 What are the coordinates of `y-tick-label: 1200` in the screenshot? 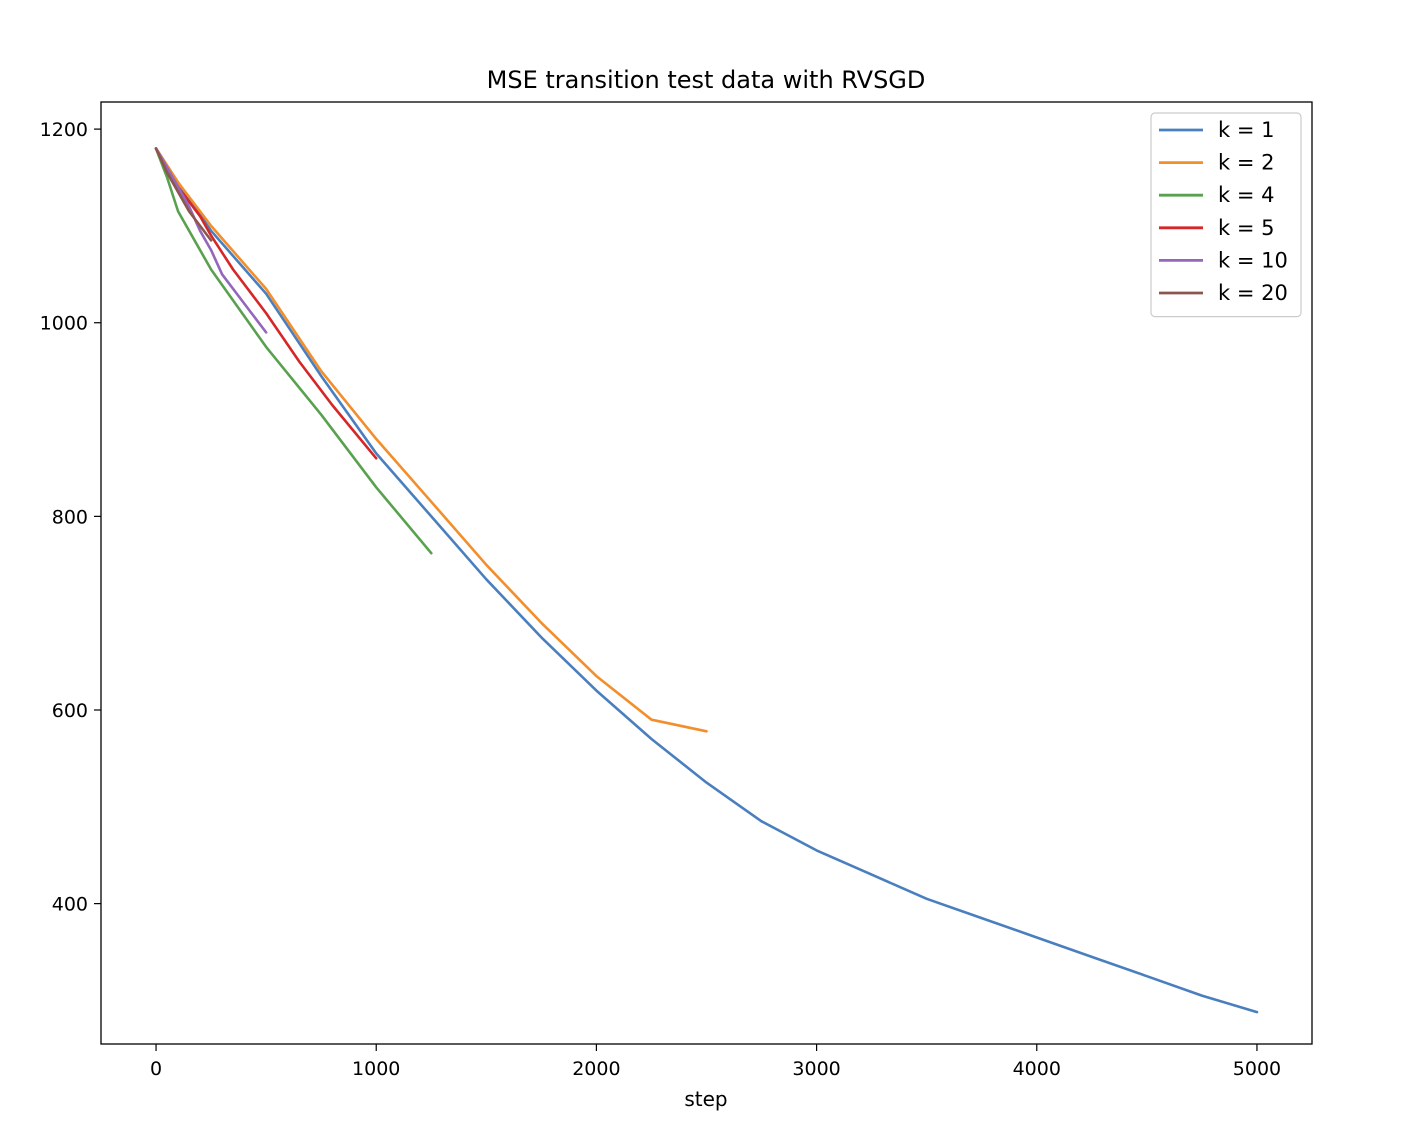 It's located at (64, 130).